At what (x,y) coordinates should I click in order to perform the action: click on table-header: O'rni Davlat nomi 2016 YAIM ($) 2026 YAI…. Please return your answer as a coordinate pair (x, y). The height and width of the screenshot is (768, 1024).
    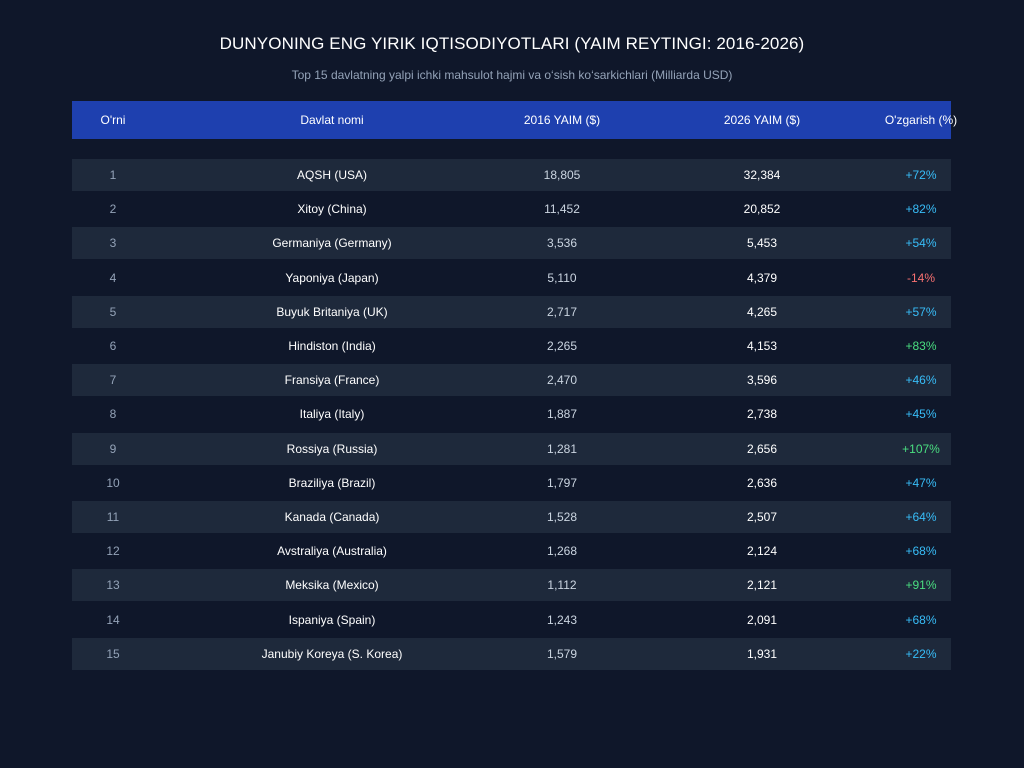
    Looking at the image, I should click on (514, 120).